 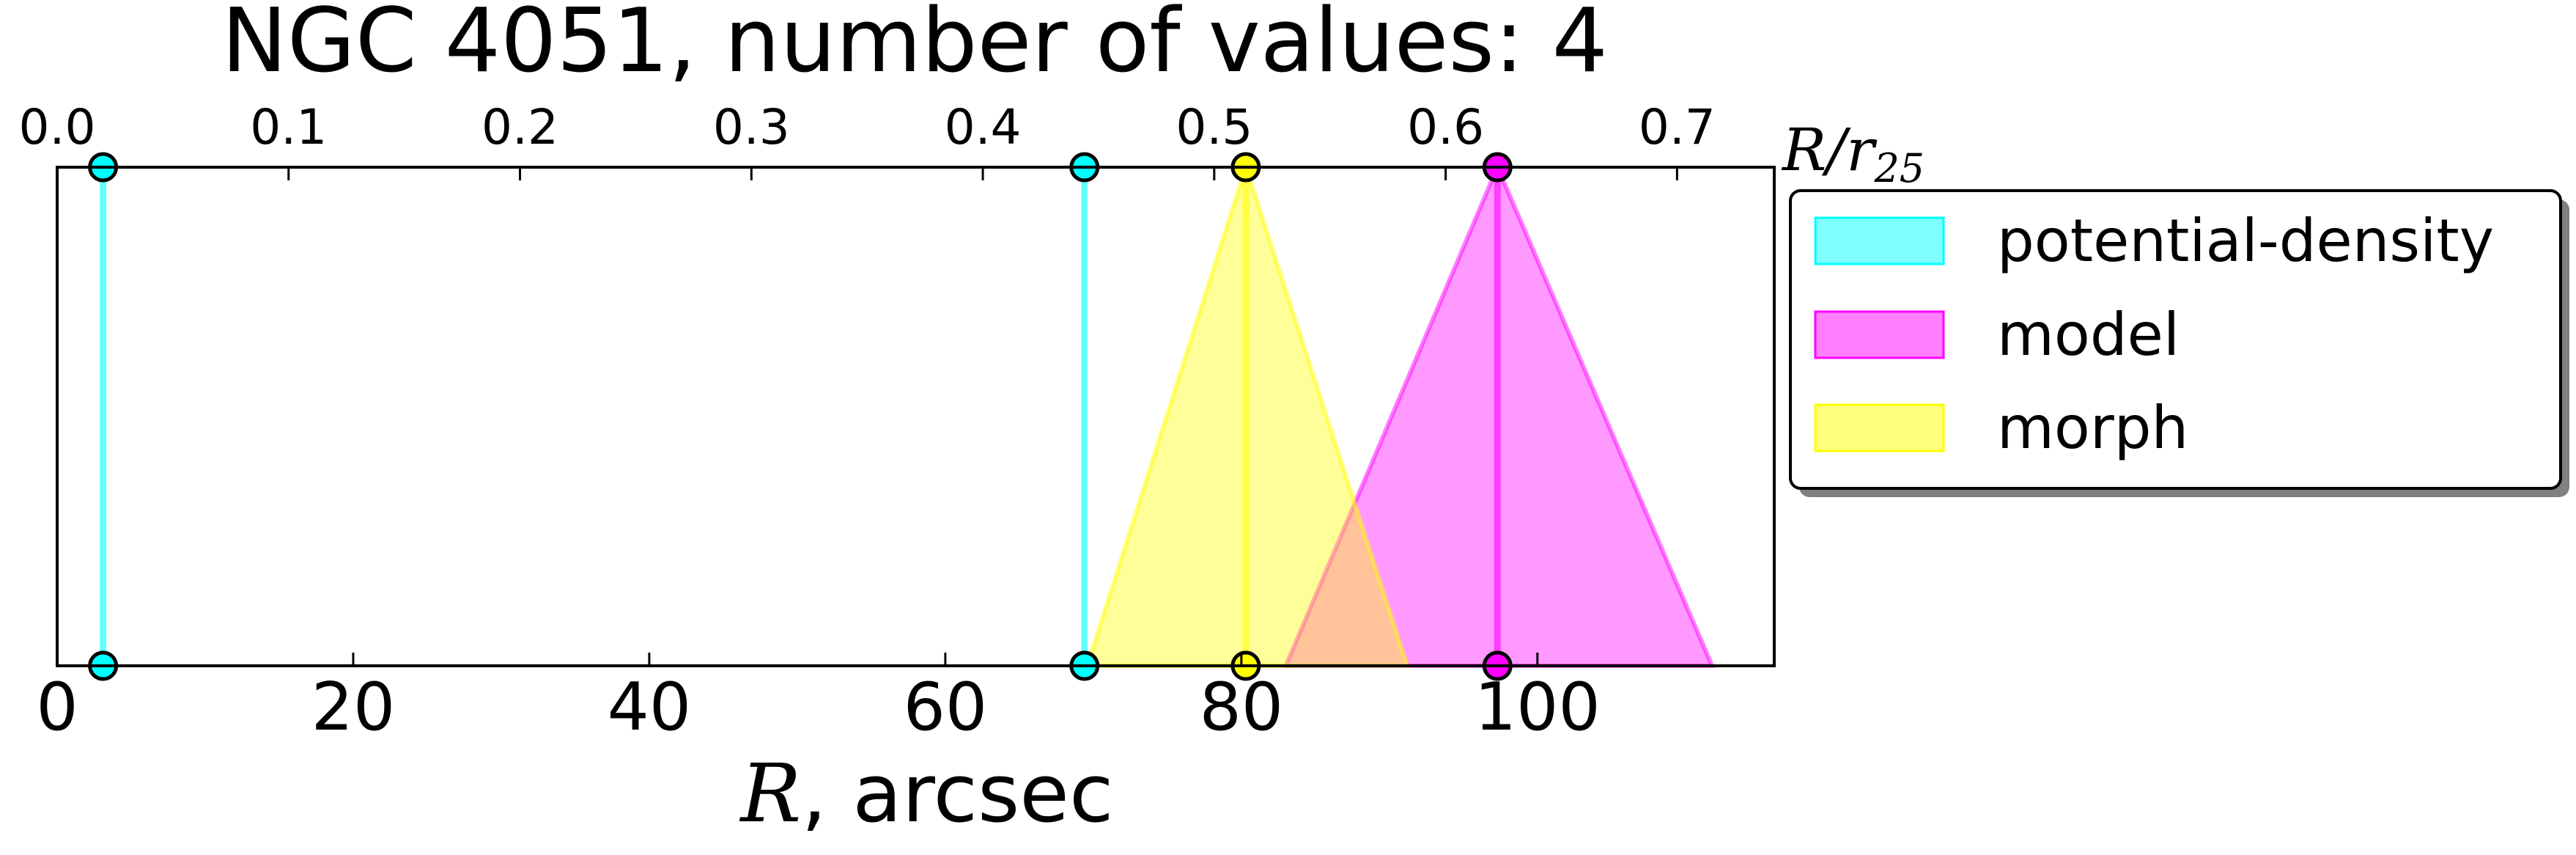 I want to click on top-axis-label: R/r25, so click(x=1853, y=153).